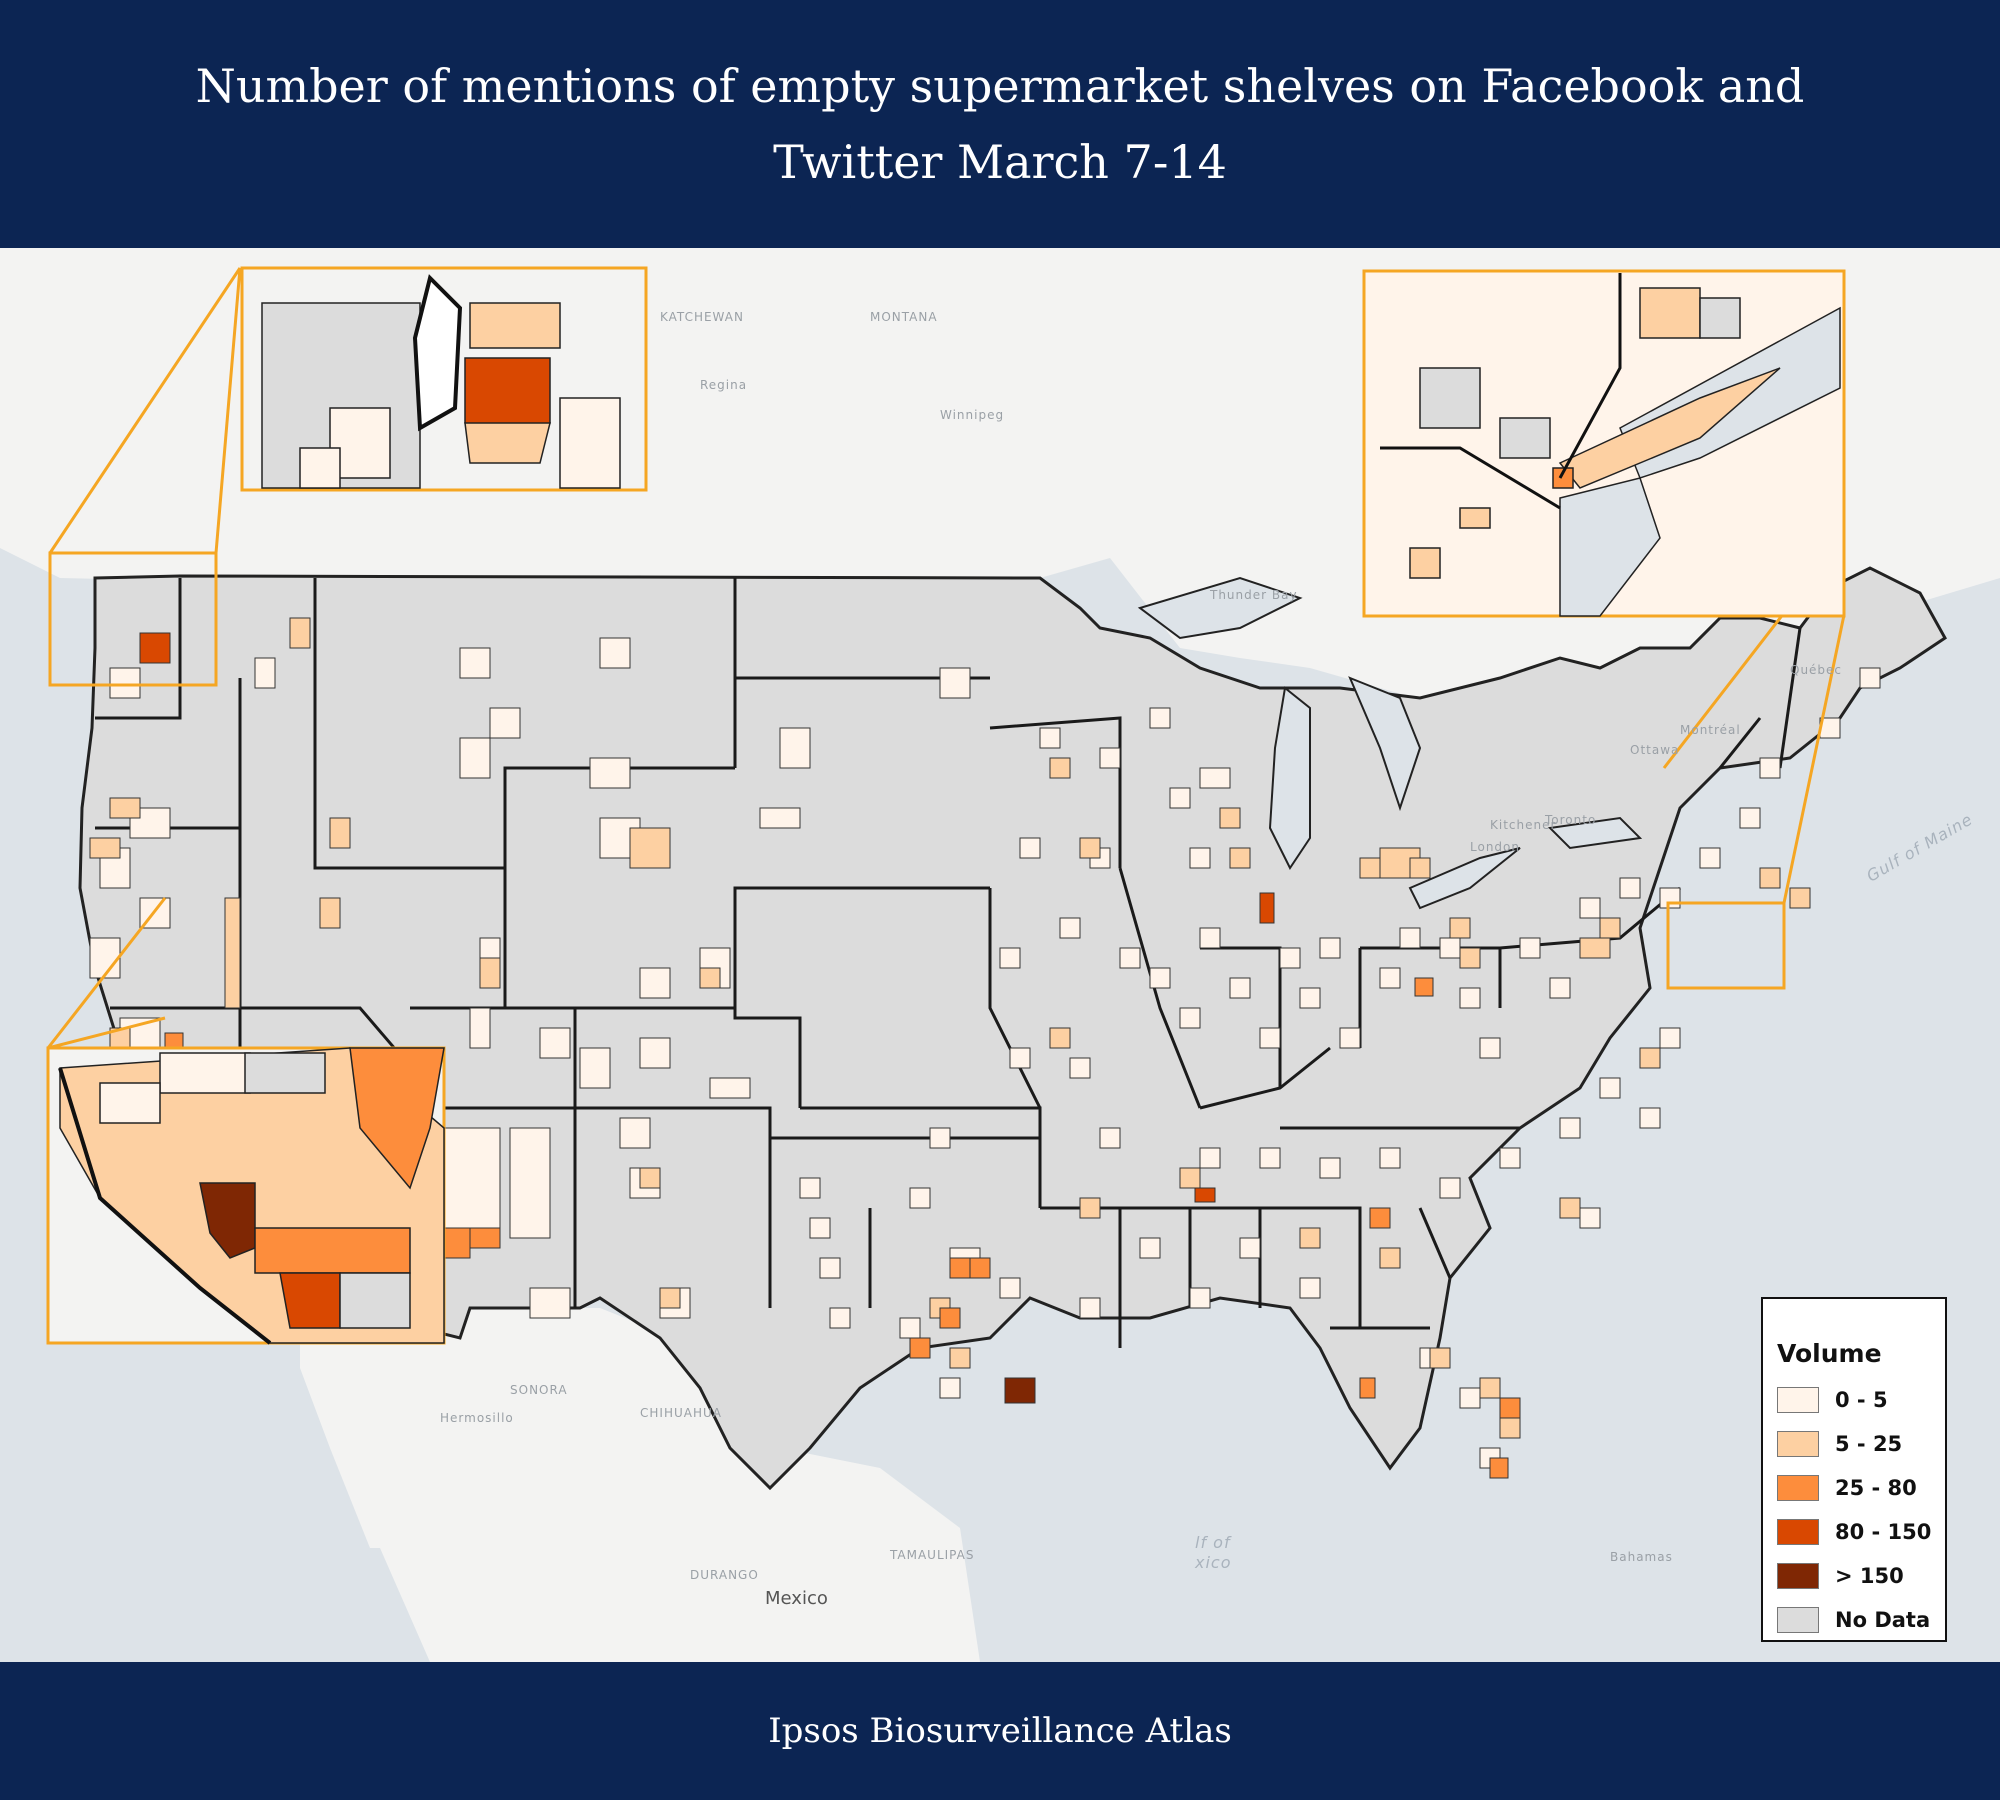 This screenshot has height=1800, width=2000. What do you see at coordinates (1876, 1488) in the screenshot?
I see `legend-label: 25 - 80` at bounding box center [1876, 1488].